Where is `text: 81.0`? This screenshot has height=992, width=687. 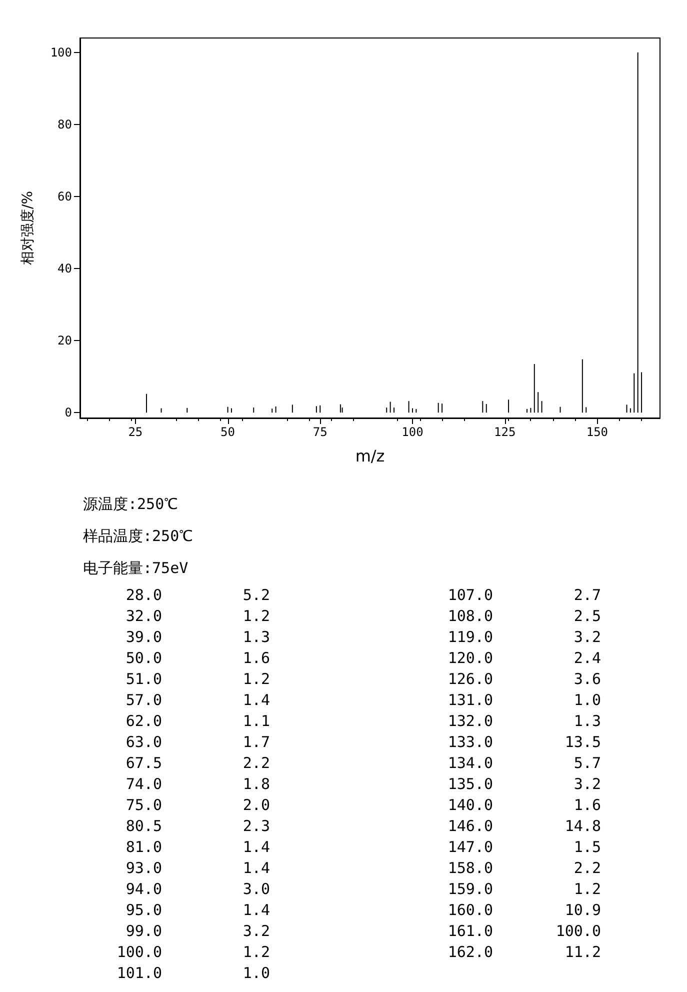 text: 81.0 is located at coordinates (143, 846).